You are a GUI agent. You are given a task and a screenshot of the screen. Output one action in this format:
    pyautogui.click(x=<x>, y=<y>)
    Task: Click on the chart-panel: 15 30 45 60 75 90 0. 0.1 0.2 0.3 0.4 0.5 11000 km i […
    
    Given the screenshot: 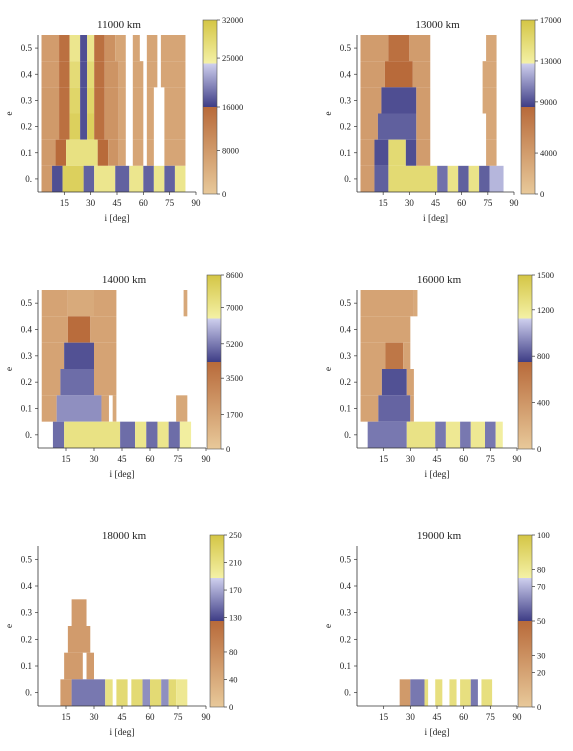 What is the action you would take?
    pyautogui.click(x=124, y=119)
    